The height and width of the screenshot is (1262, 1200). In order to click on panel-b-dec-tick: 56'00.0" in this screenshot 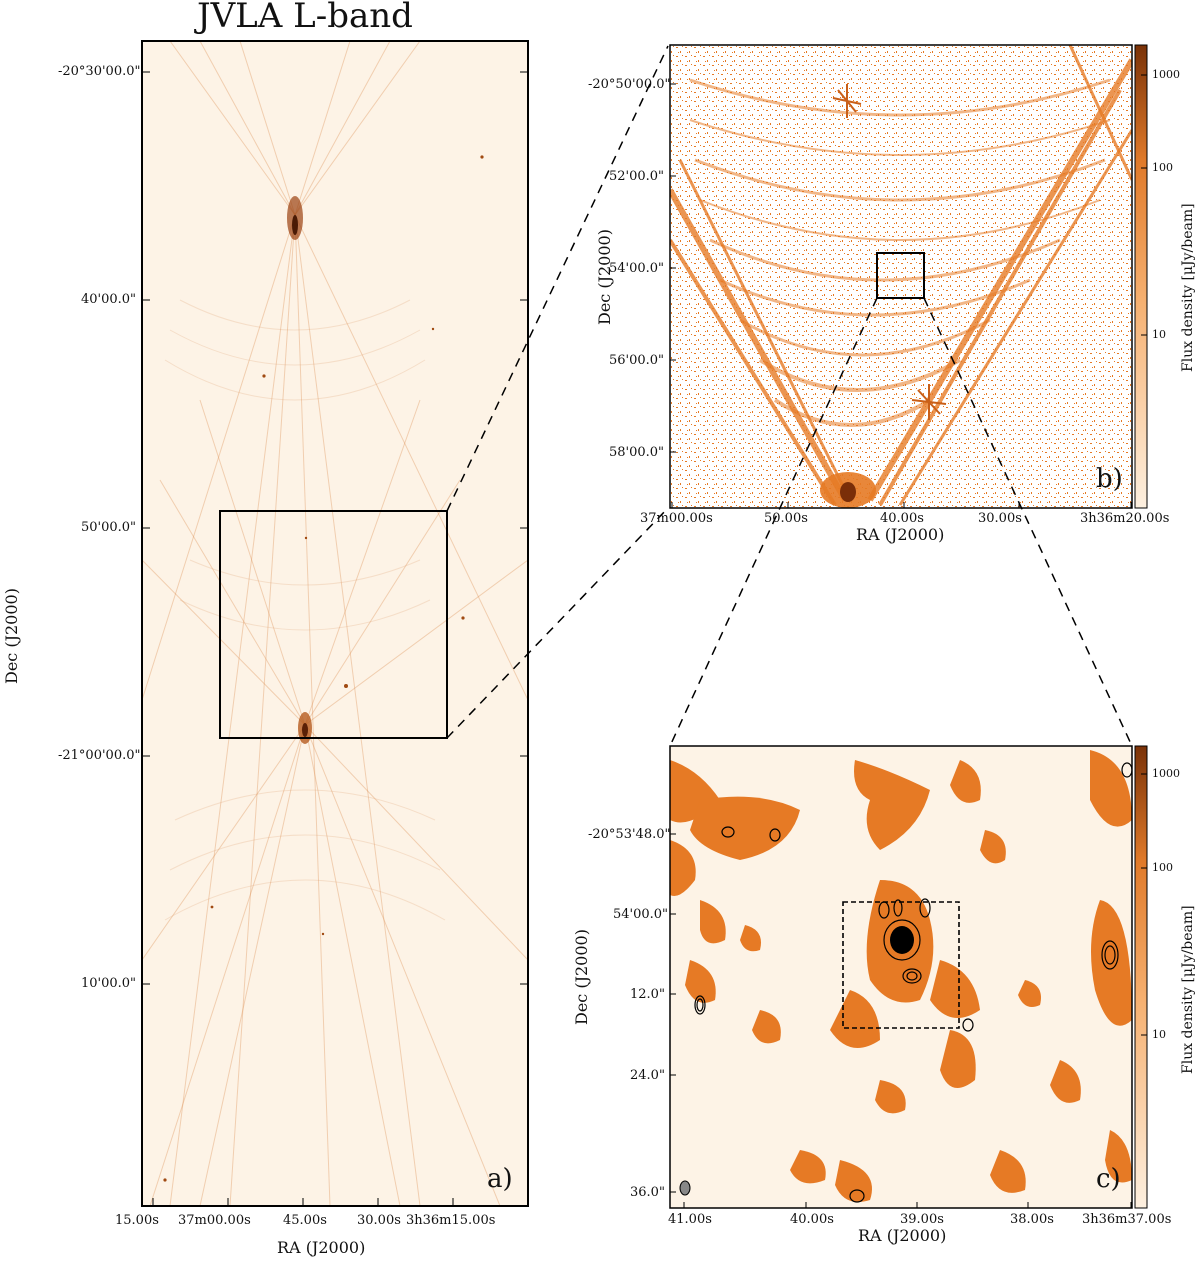, I will do `click(637, 360)`.